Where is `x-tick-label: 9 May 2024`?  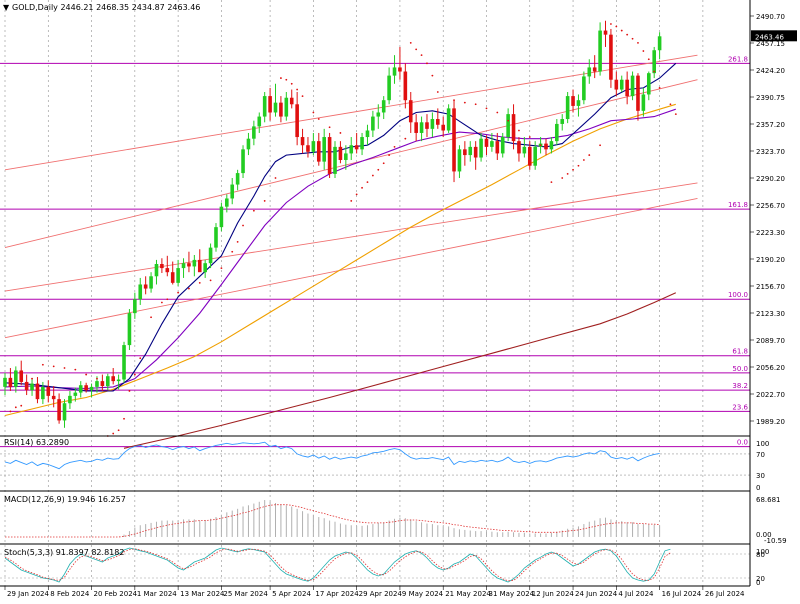
x-tick-label: 9 May 2024 is located at coordinates (423, 594).